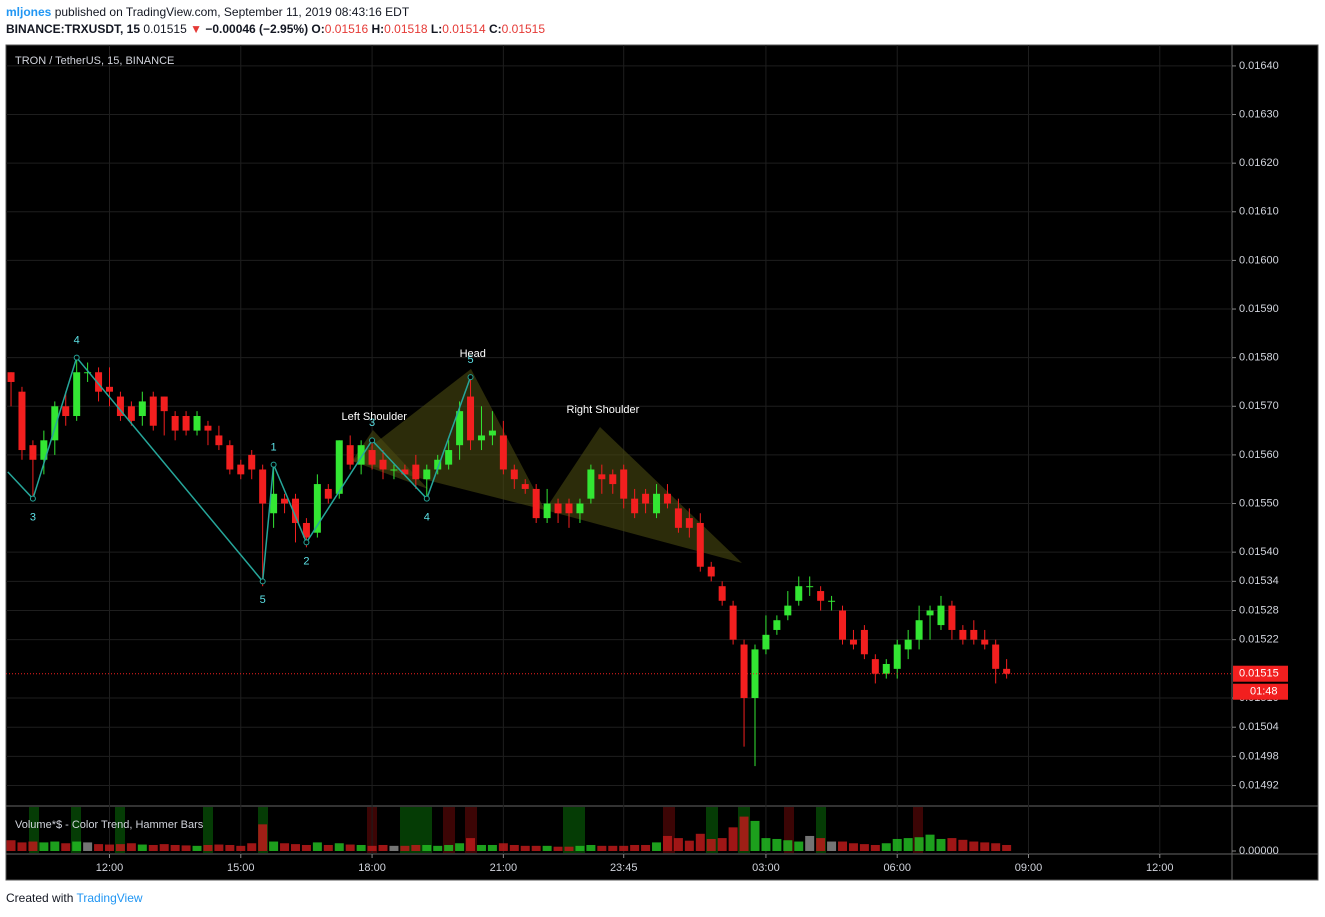 The height and width of the screenshot is (917, 1325). I want to click on c-label: C:, so click(495, 29).